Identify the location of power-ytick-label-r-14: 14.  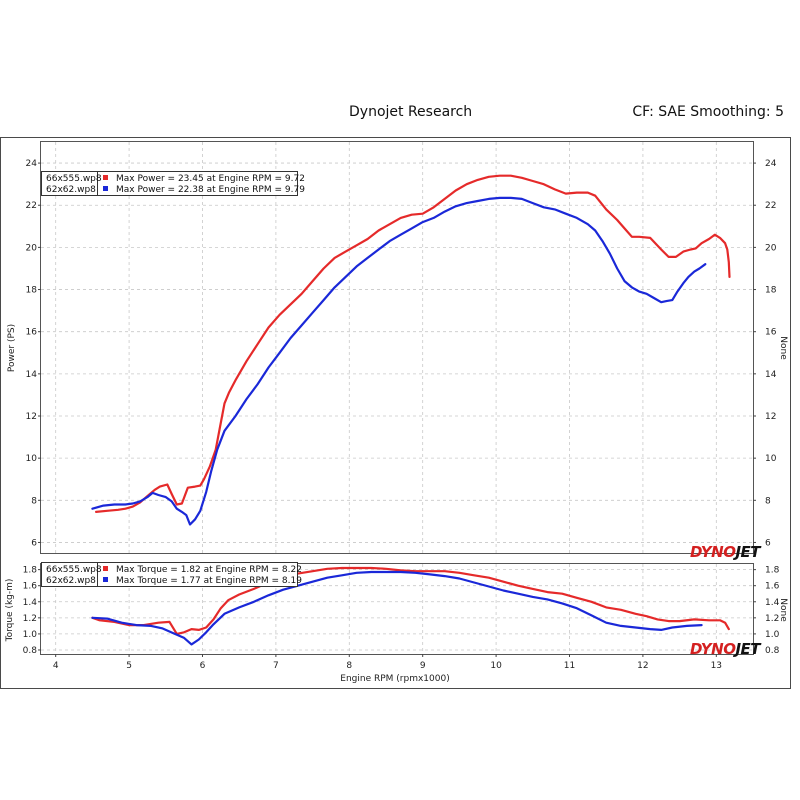
(771, 375).